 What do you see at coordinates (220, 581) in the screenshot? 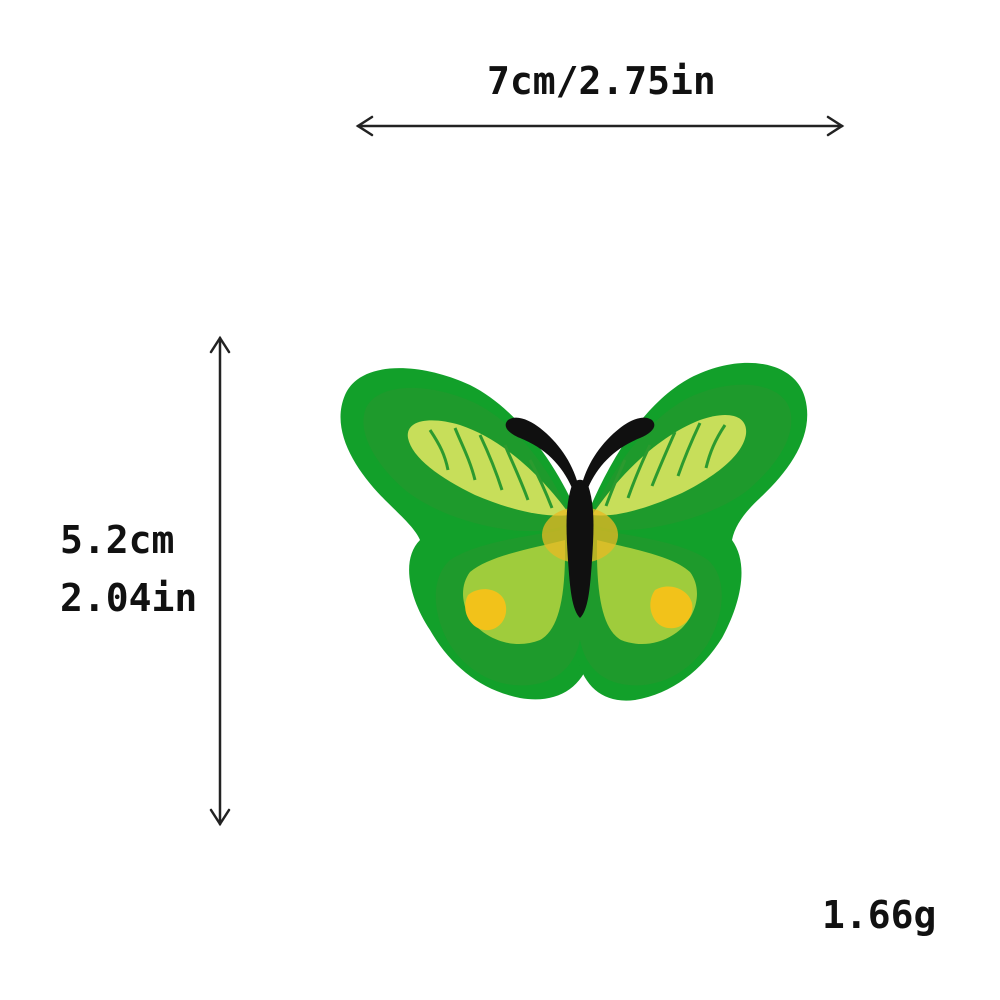
I see `height-arrow` at bounding box center [220, 581].